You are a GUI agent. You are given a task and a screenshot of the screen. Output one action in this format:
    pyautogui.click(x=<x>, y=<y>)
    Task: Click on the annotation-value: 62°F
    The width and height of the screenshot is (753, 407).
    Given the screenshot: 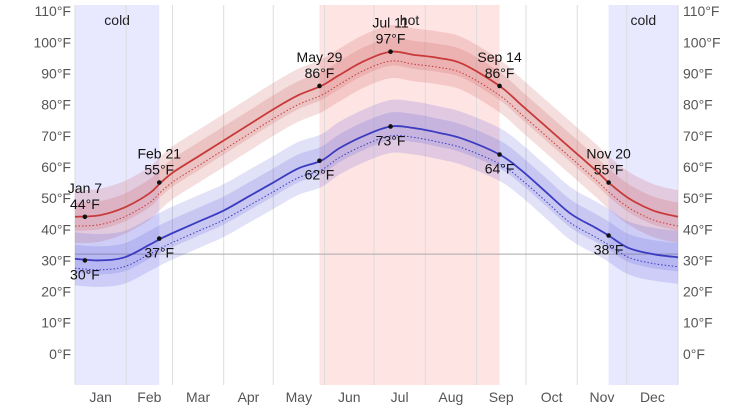 What is the action you would take?
    pyautogui.click(x=320, y=175)
    